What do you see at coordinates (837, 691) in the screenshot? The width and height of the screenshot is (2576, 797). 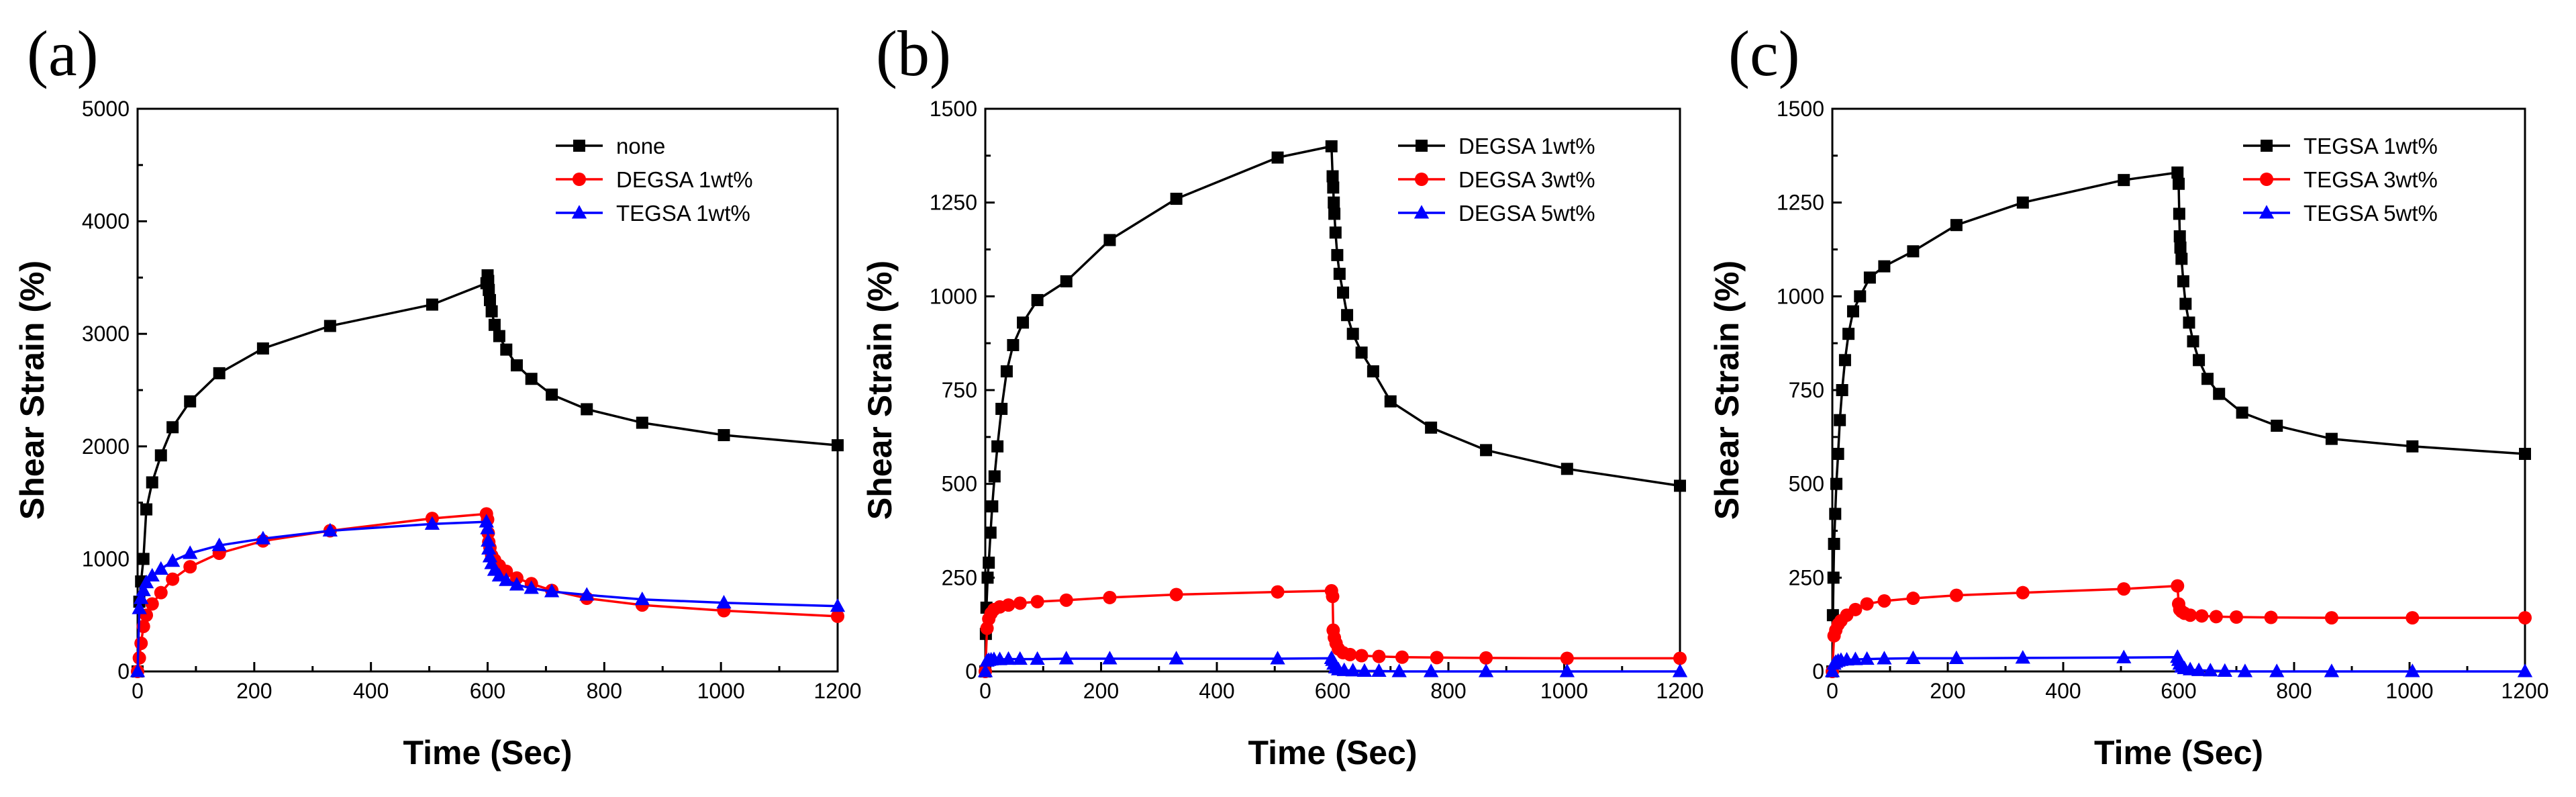 I see `x-tick-label: 1200` at bounding box center [837, 691].